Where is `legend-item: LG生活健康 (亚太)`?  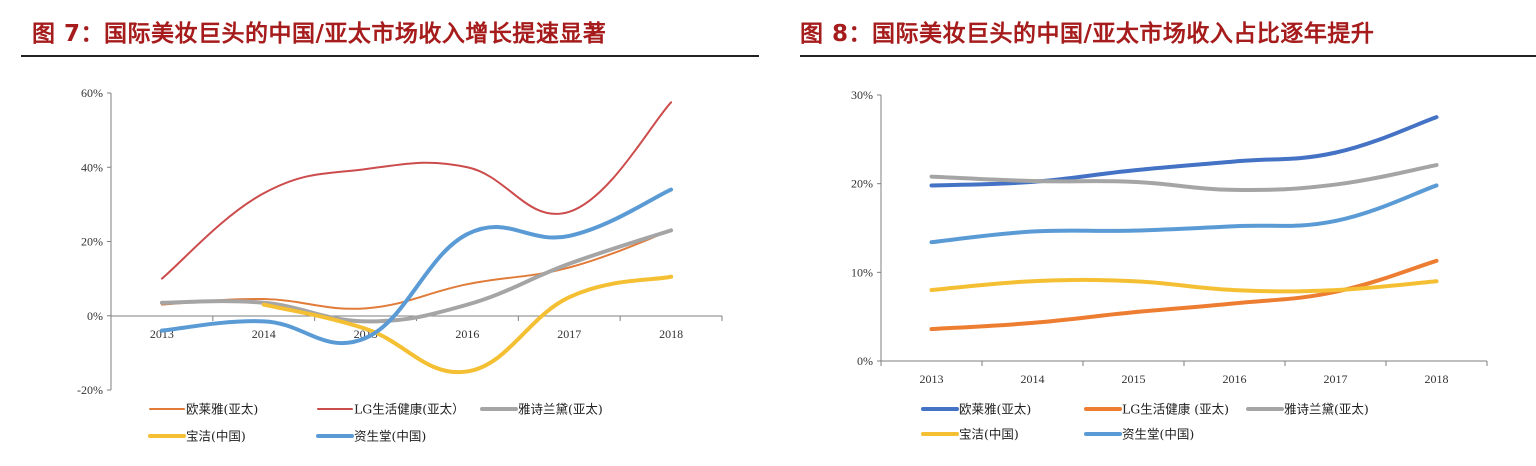 legend-item: LG生活健康 (亚太) is located at coordinates (1156, 409).